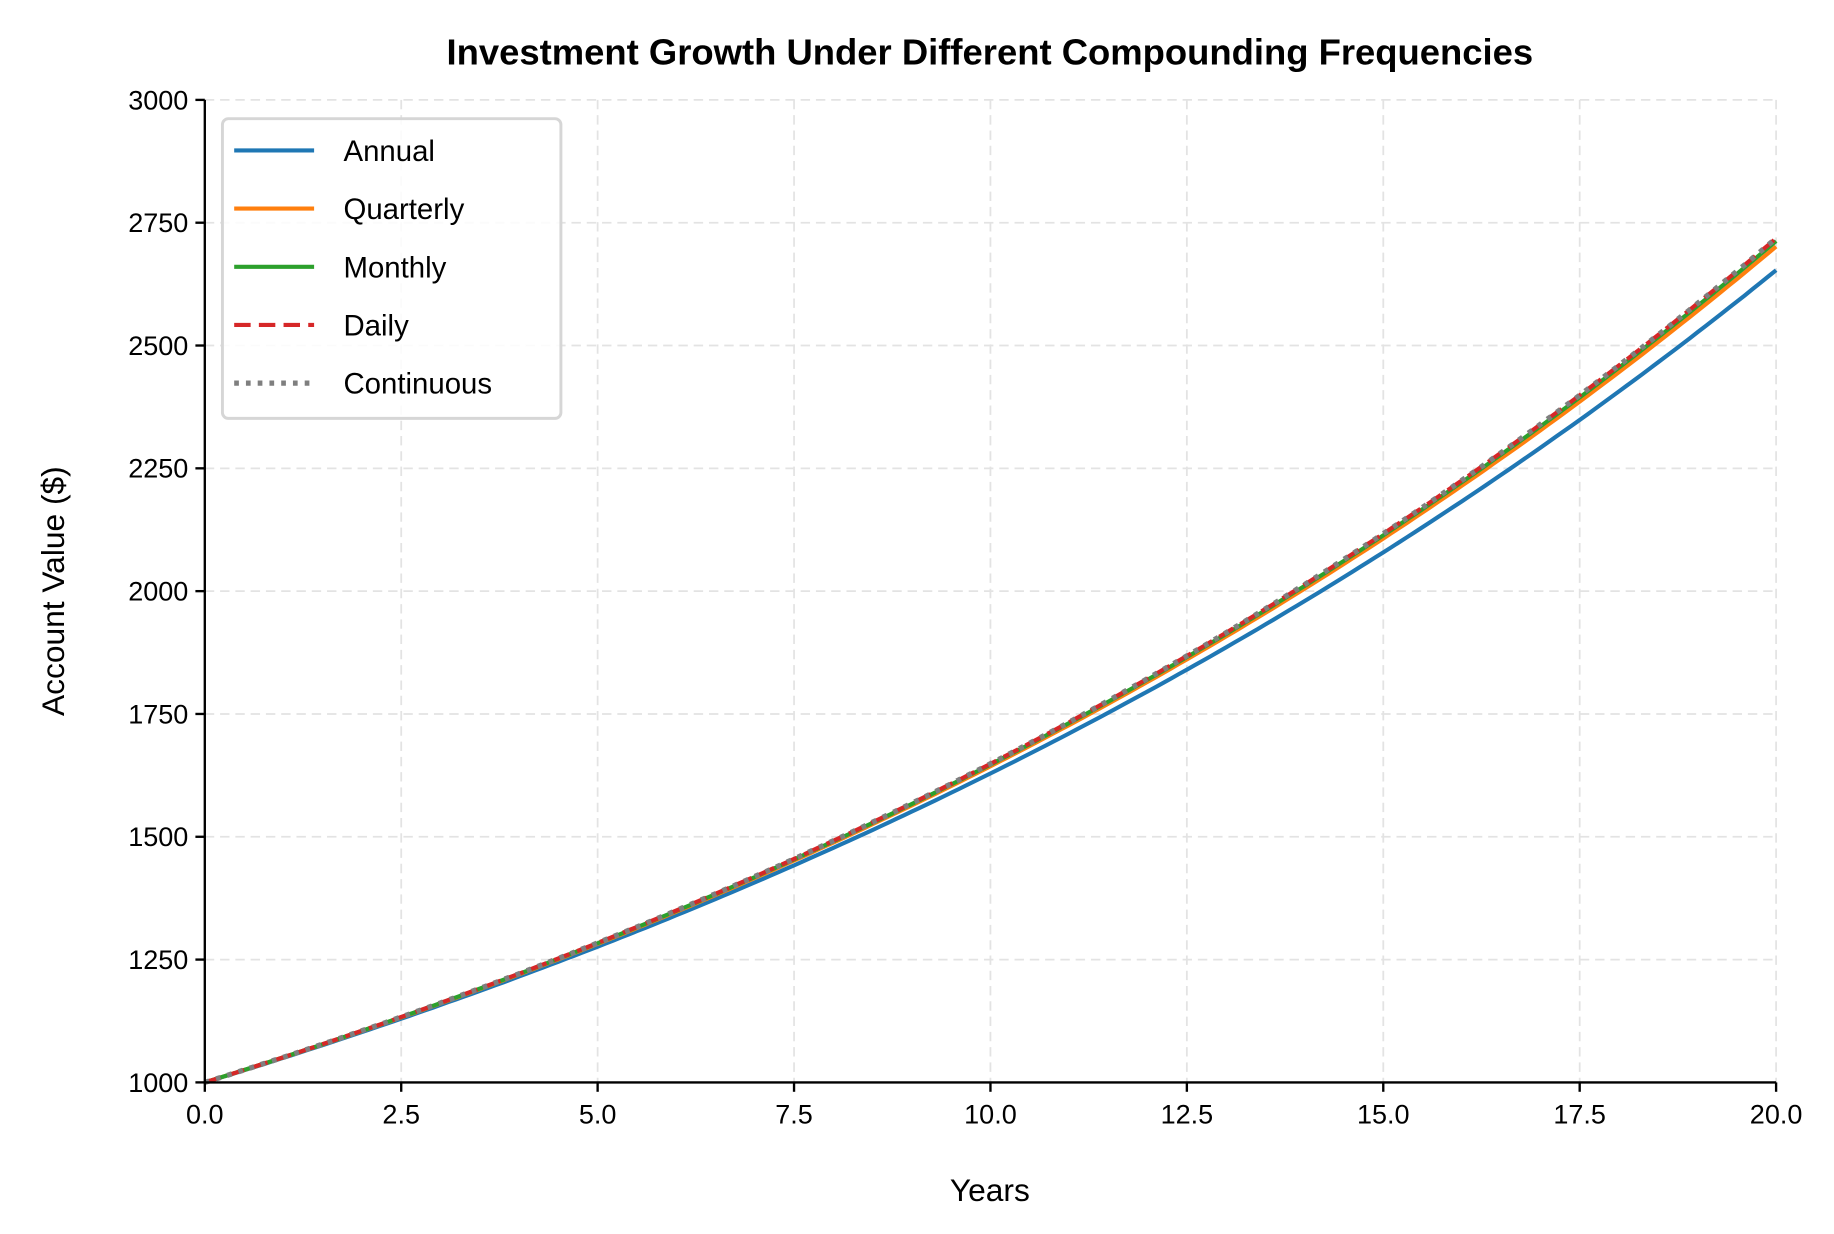  What do you see at coordinates (598, 1115) in the screenshot?
I see `x-tick-label: 5.0` at bounding box center [598, 1115].